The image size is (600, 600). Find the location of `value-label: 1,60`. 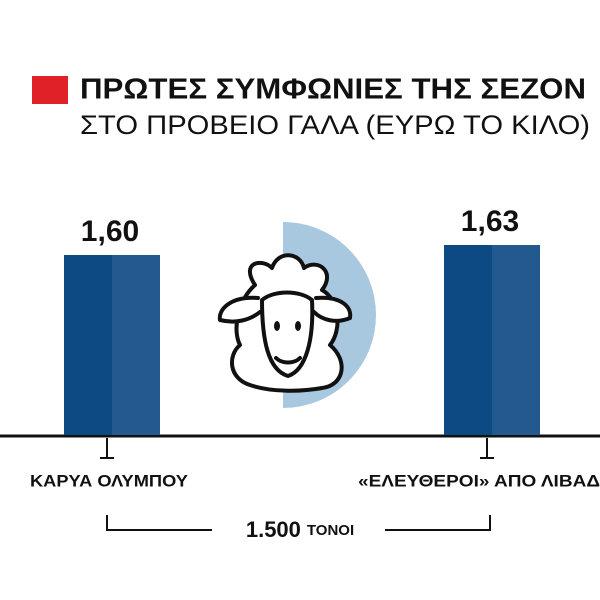

value-label: 1,60 is located at coordinates (110, 231).